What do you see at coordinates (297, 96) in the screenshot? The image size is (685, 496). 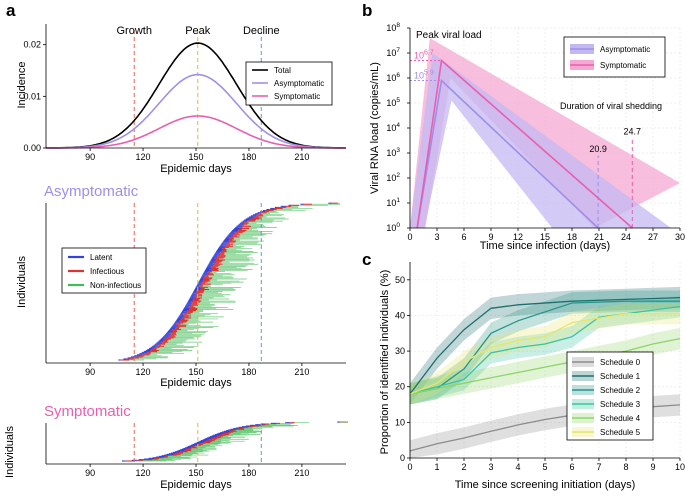 I see `legend-item-symptomatic: Symptomatic` at bounding box center [297, 96].